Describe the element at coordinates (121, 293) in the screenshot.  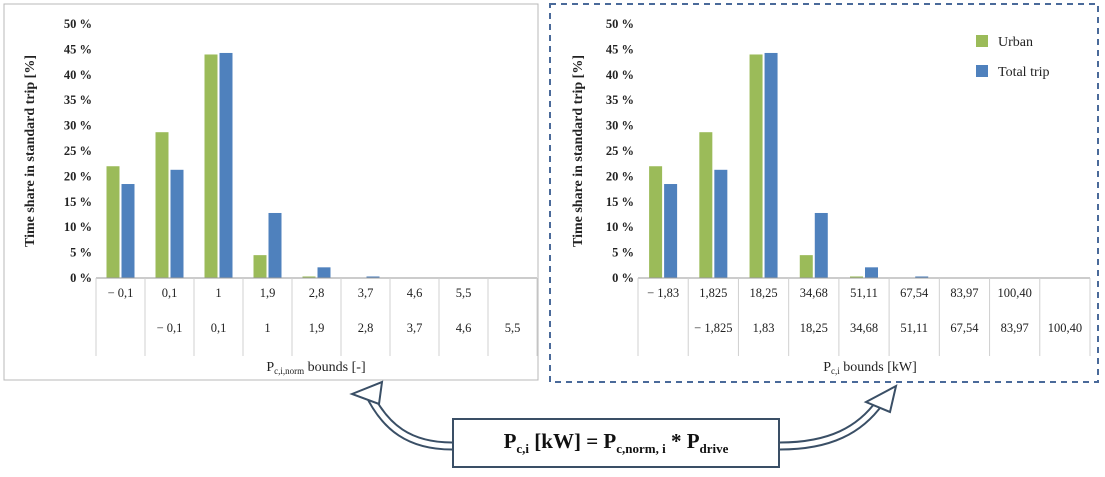
I see `upper-bound-label: − 0,1` at that location.